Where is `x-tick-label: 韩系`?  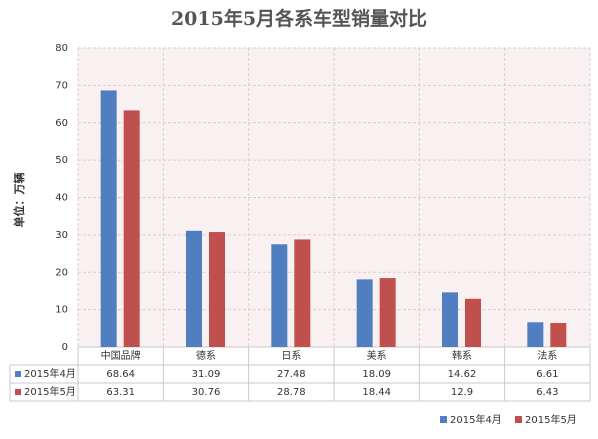
x-tick-label: 韩系 is located at coordinates (462, 355).